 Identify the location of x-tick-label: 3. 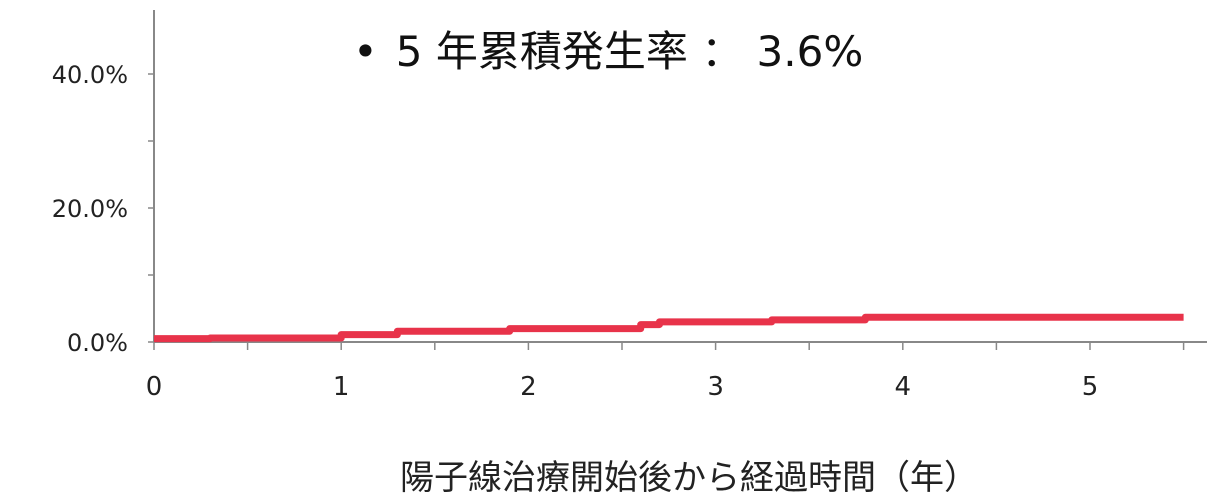
(715, 387).